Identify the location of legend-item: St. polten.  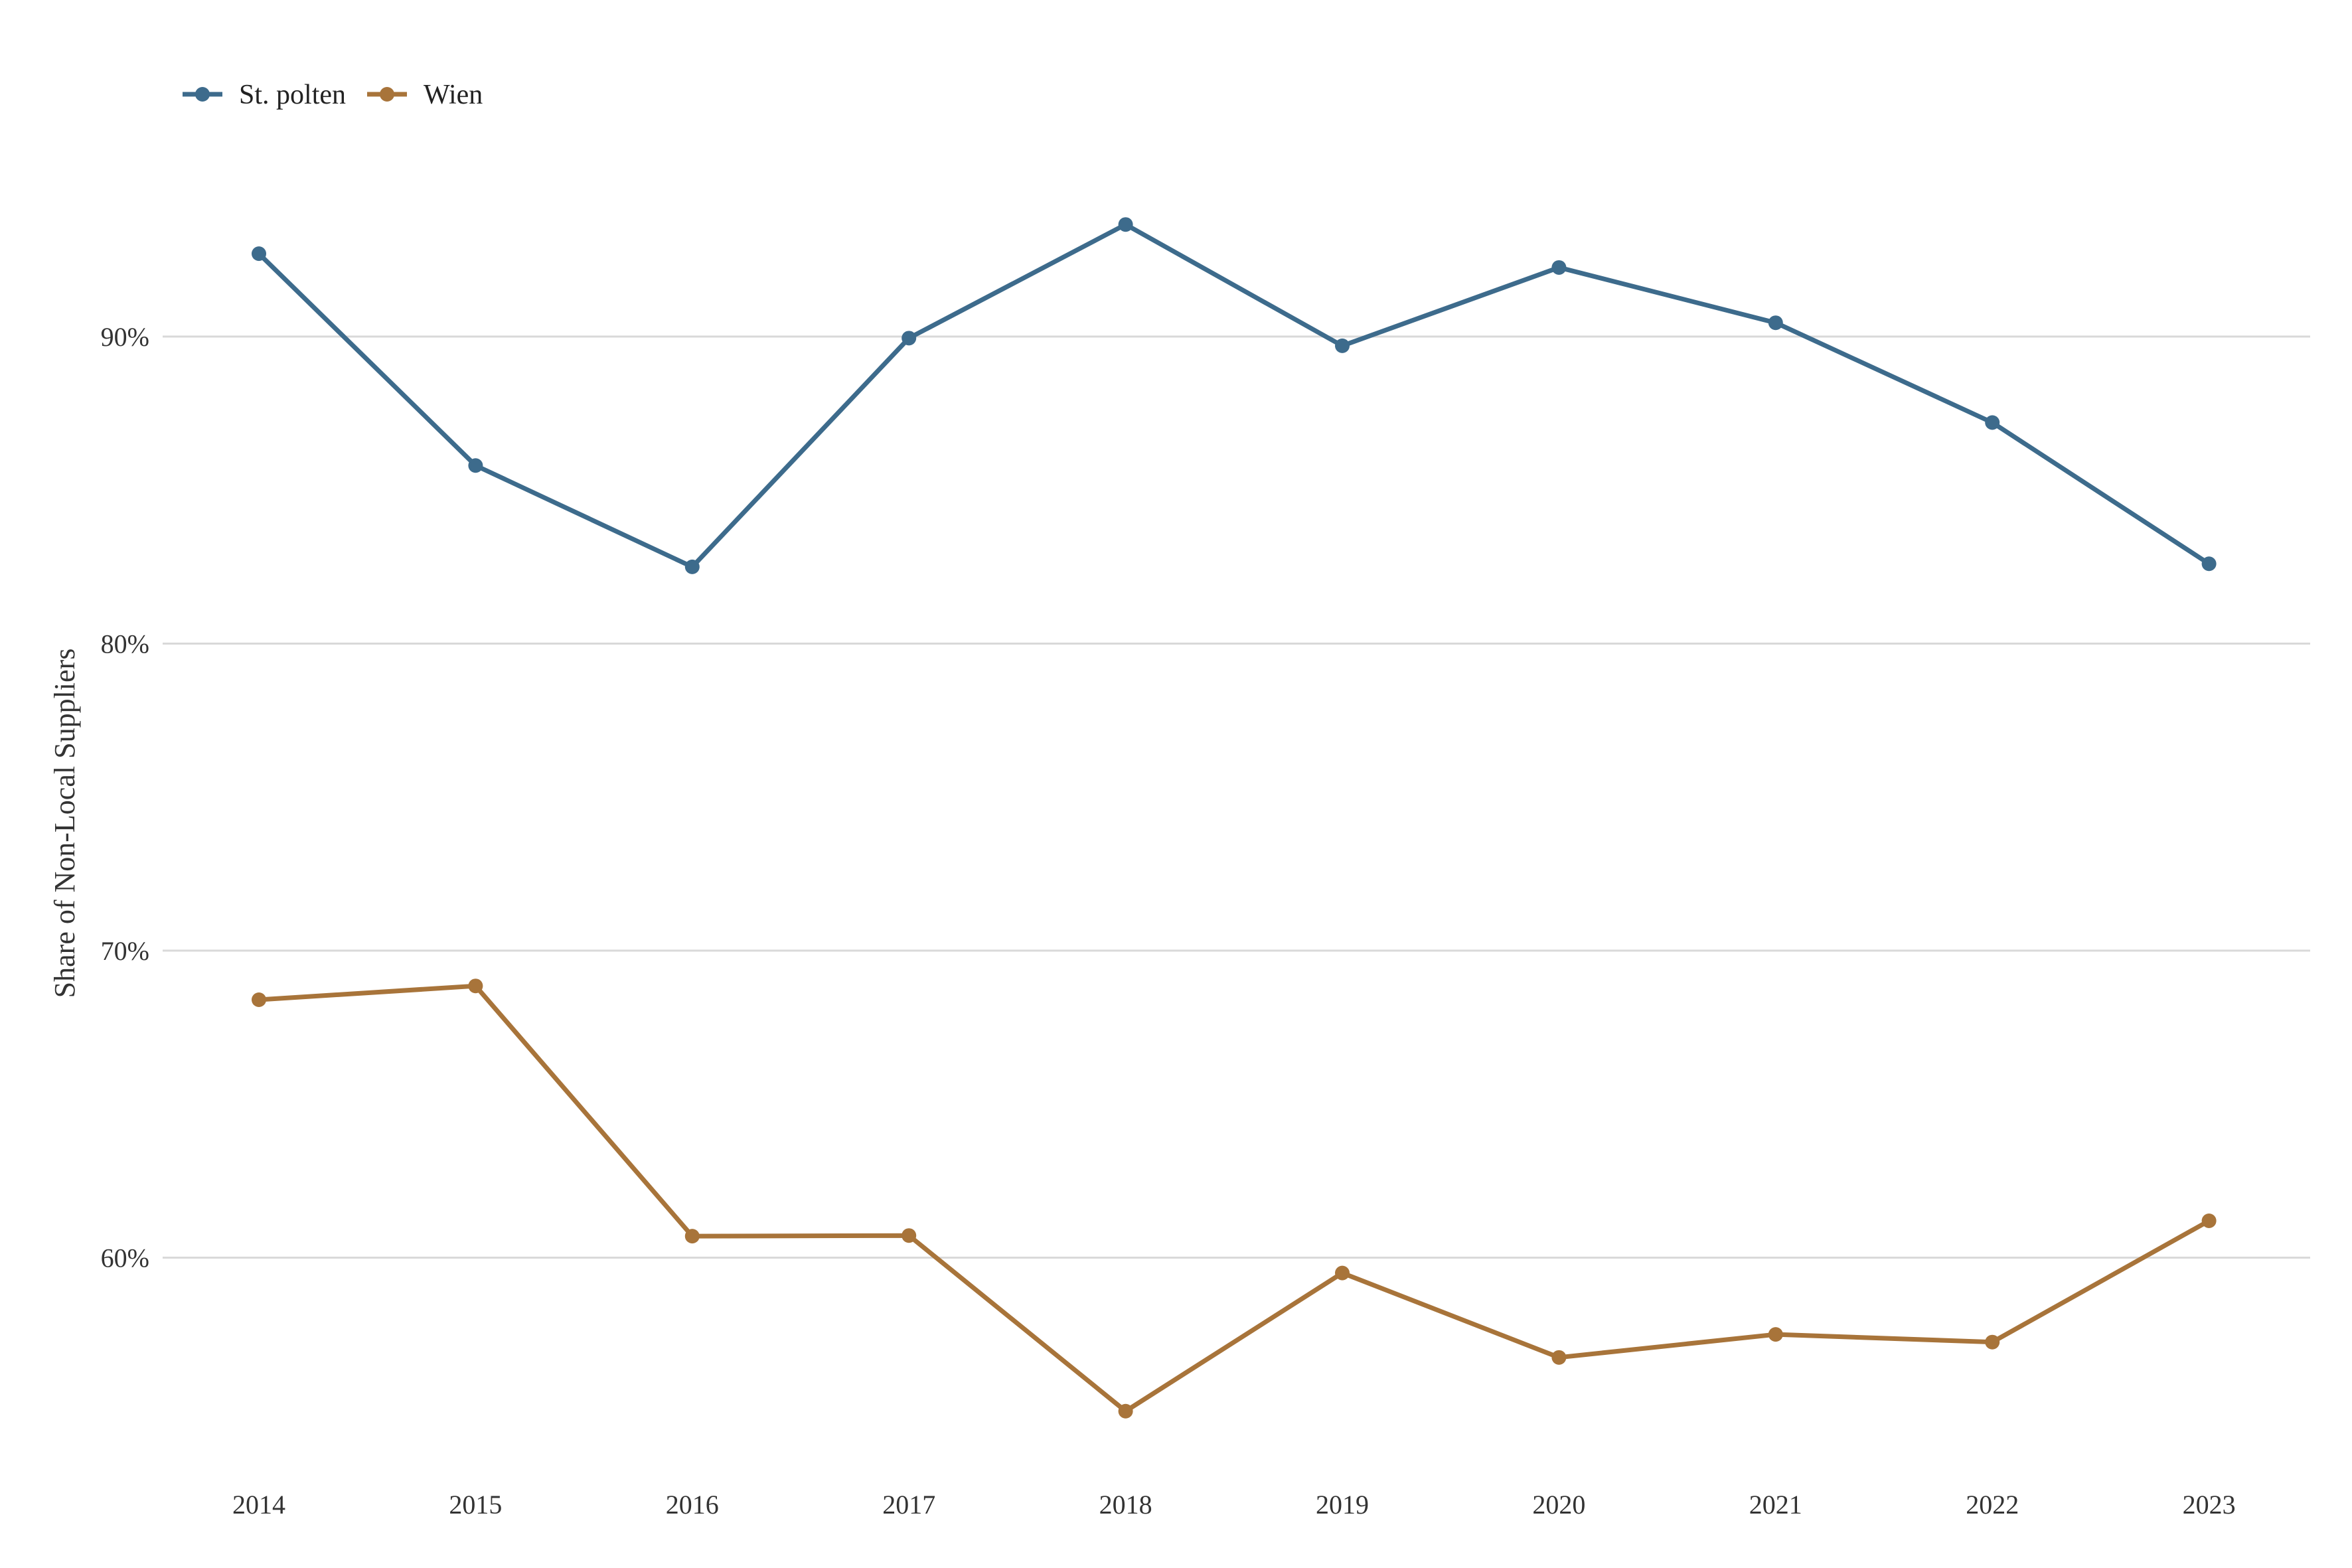
(265, 95).